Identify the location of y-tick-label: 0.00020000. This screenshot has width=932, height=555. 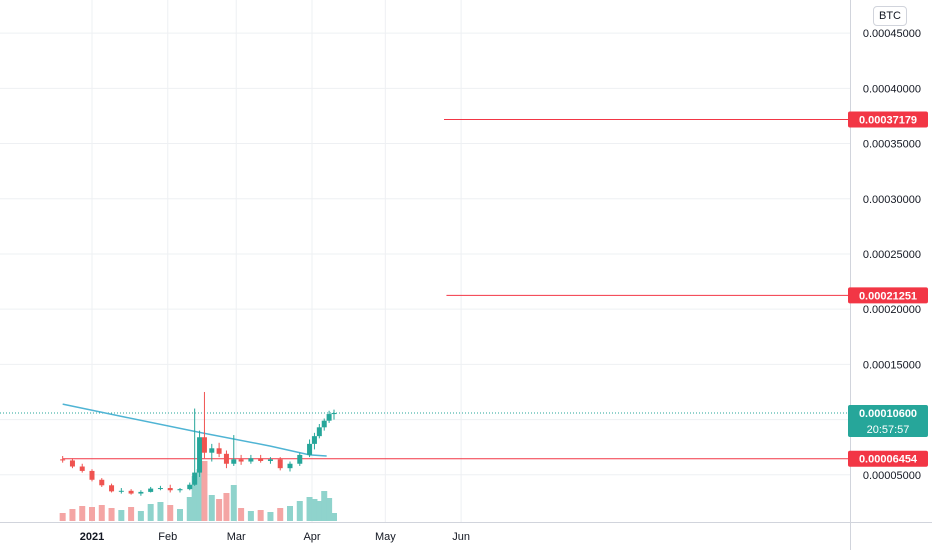
(892, 310).